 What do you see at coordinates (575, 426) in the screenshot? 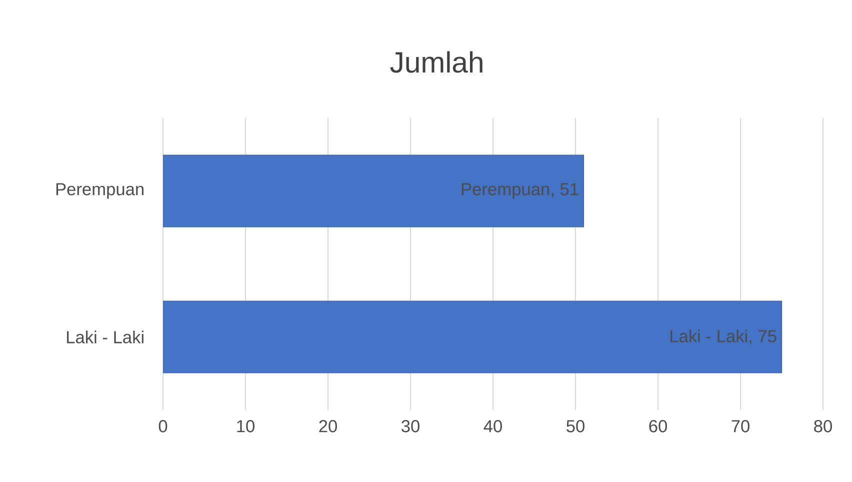
I see `x-tick-label: 50` at bounding box center [575, 426].